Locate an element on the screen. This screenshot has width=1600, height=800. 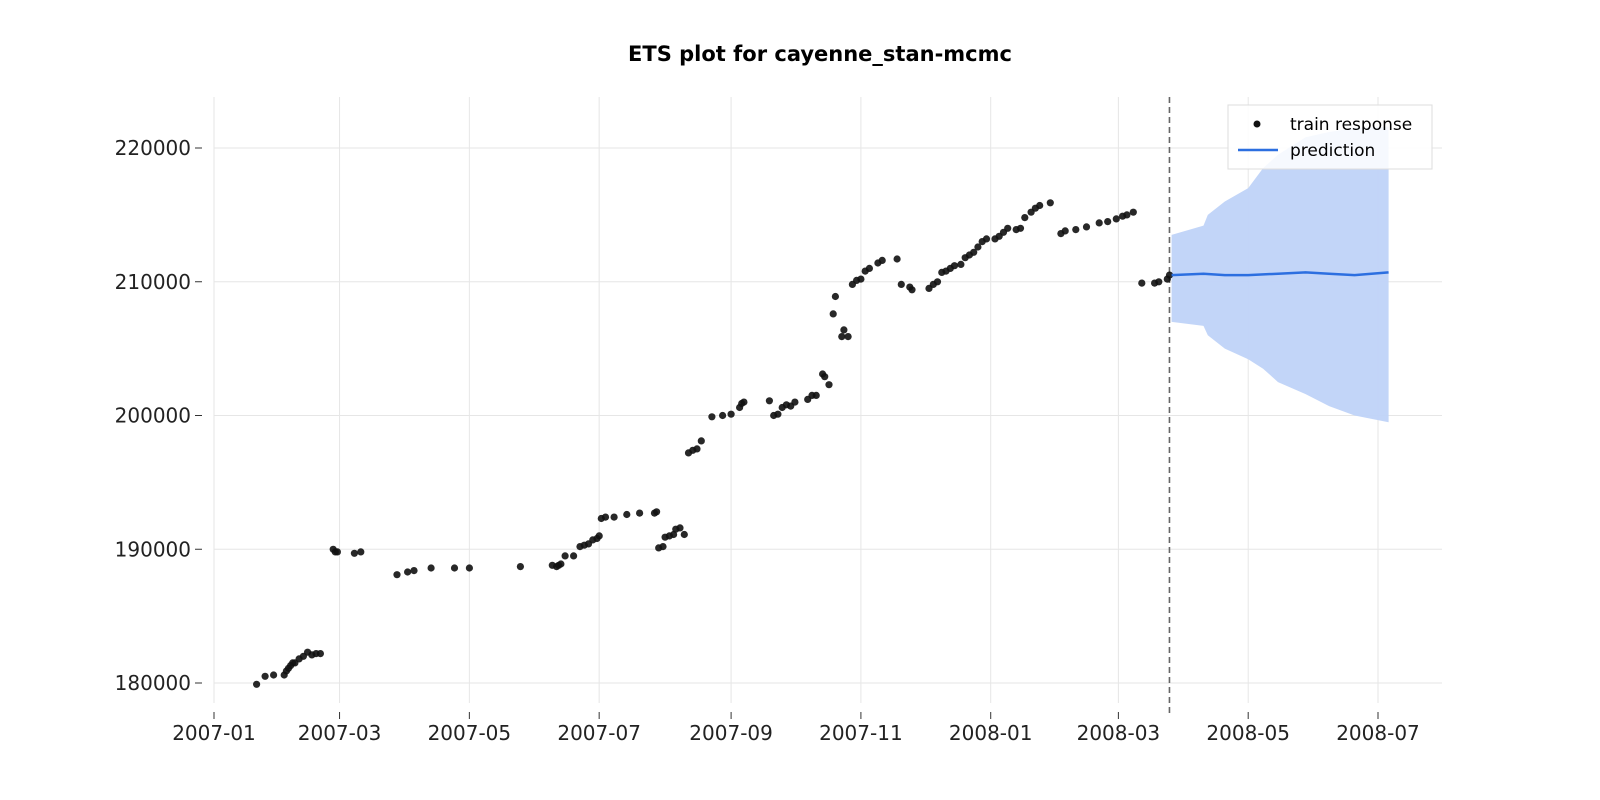
y-axis: 180000 190000 200000 210000 220000 is located at coordinates (158, 415).